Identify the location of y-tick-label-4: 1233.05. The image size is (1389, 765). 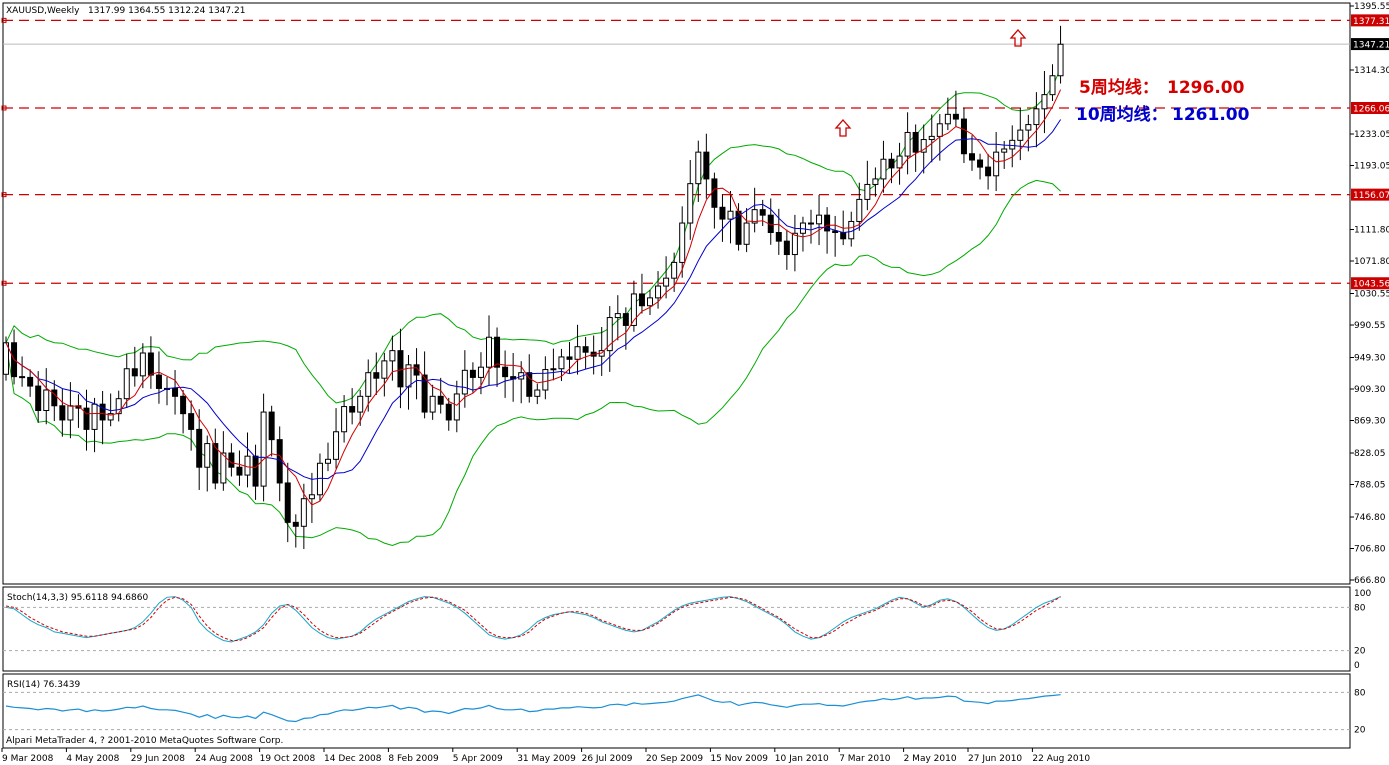
(1371, 135).